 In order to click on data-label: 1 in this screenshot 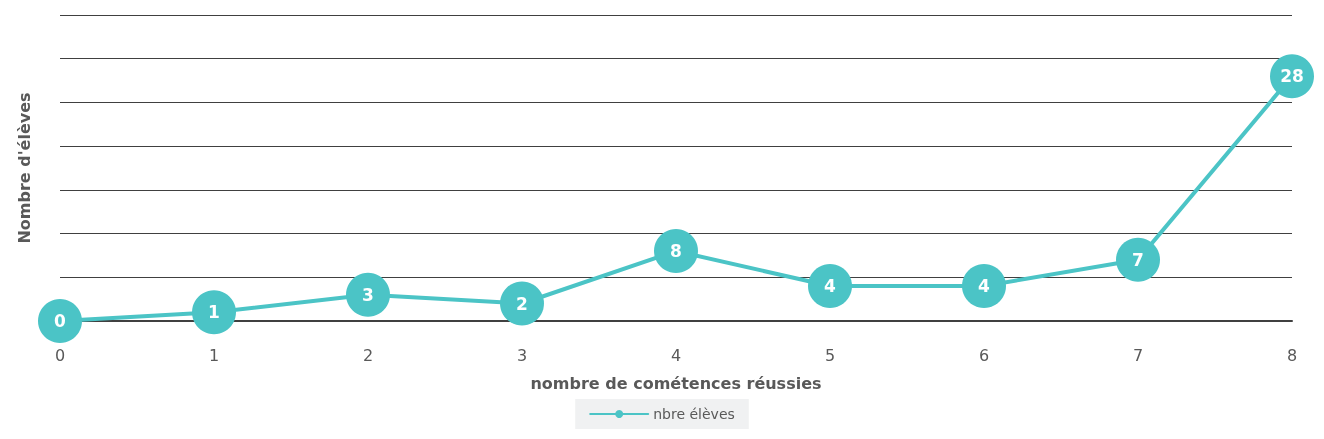, I will do `click(214, 312)`.